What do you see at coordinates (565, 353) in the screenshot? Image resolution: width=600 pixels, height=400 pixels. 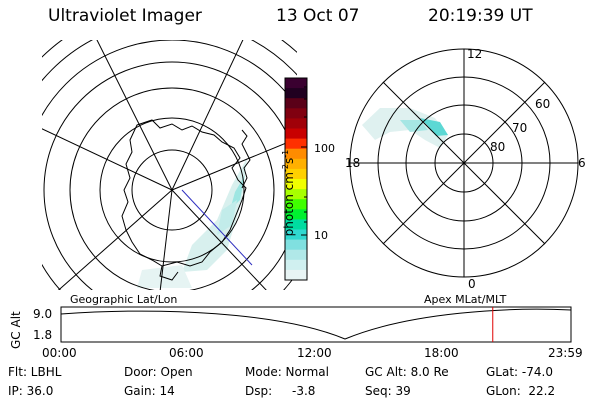 I see `orbit-xtick-2359: 23:59` at bounding box center [565, 353].